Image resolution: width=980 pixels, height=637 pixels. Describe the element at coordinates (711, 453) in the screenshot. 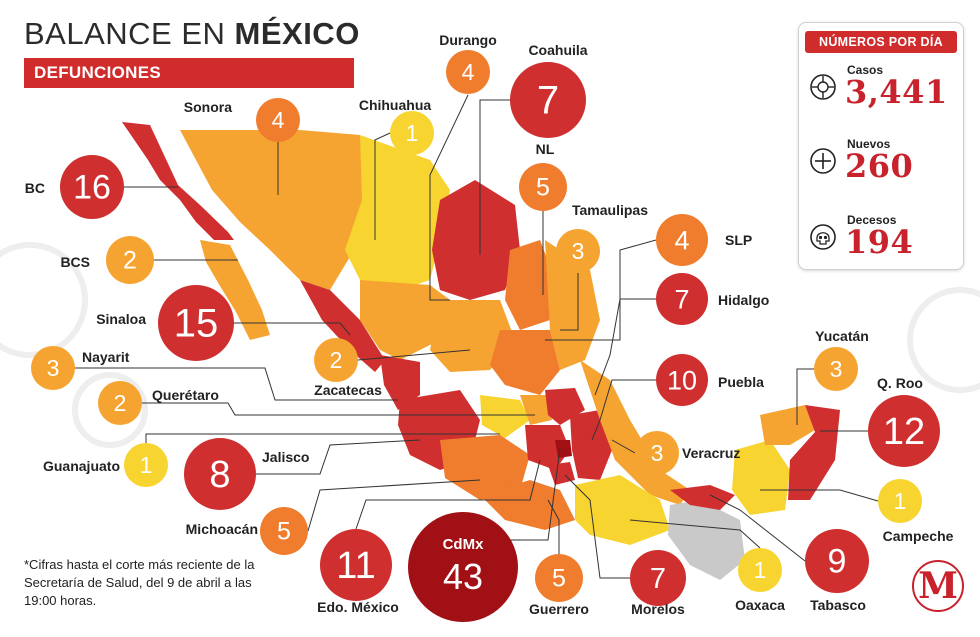

I see `state-label-veracruz: Veracruz` at that location.